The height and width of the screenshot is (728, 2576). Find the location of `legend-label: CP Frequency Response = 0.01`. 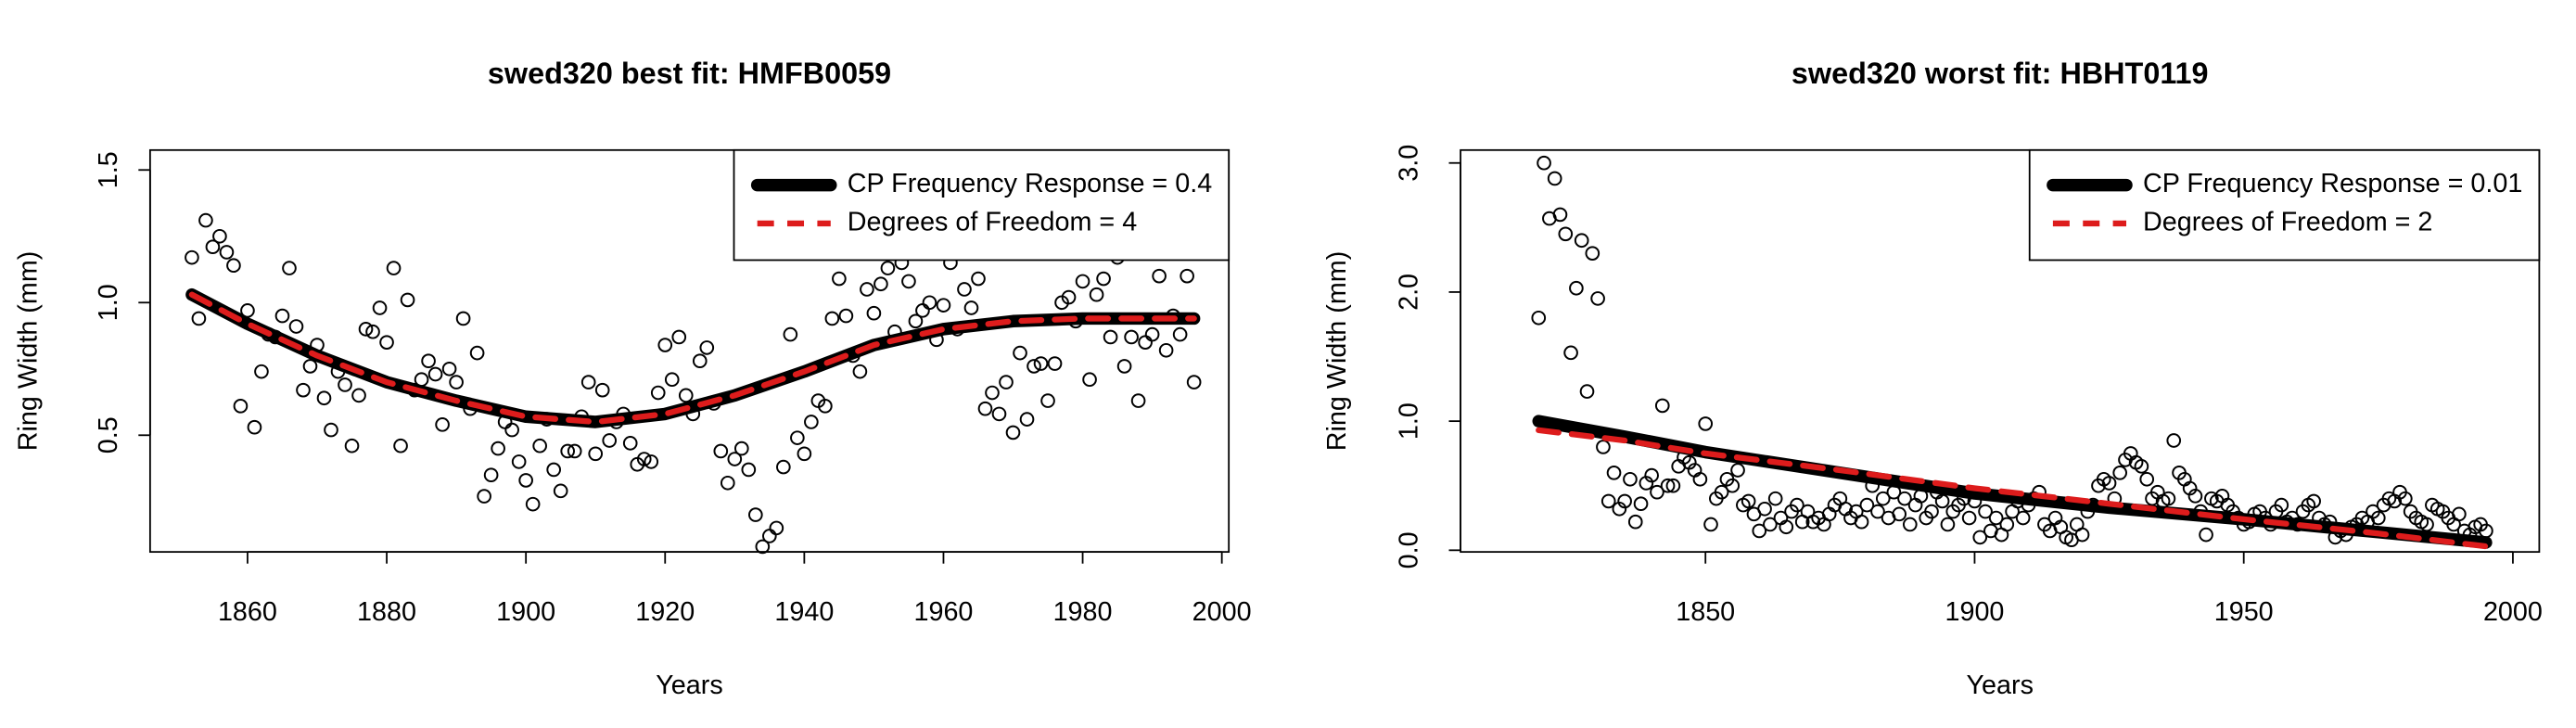

legend-label: CP Frequency Response = 0.01 is located at coordinates (2332, 183).